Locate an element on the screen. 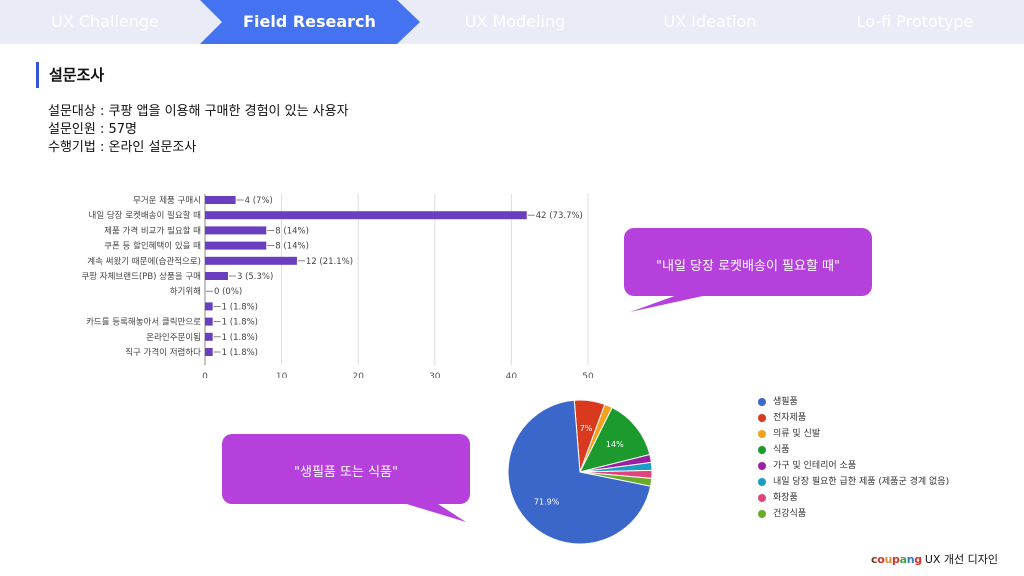 The width and height of the screenshot is (1024, 576). data-label: 0 (0%) is located at coordinates (228, 292).